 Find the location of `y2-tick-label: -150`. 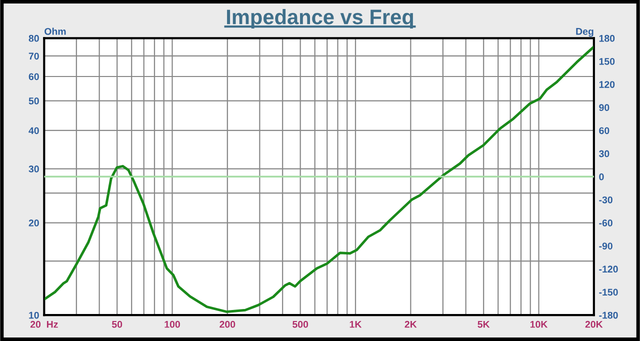

y2-tick-label: -150 is located at coordinates (608, 292).